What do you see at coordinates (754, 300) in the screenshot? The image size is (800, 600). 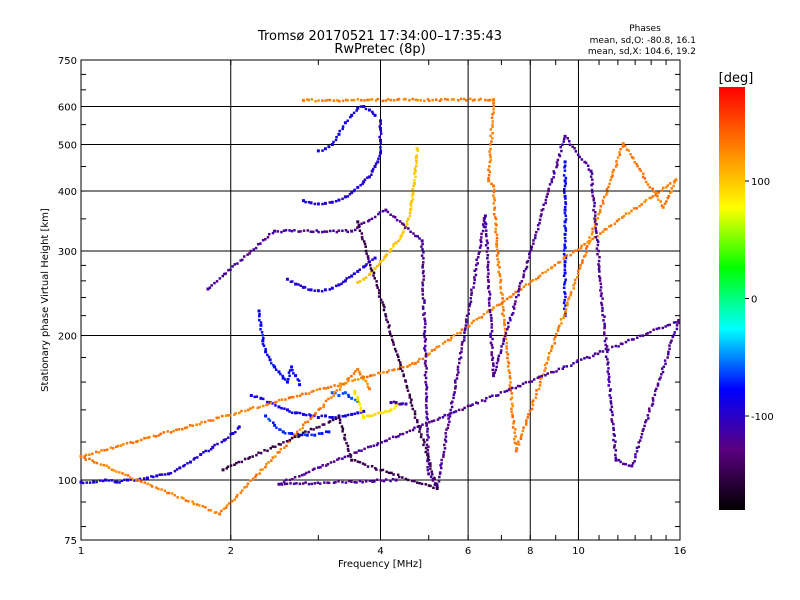 I see `colorbar-tick-label: 0` at bounding box center [754, 300].